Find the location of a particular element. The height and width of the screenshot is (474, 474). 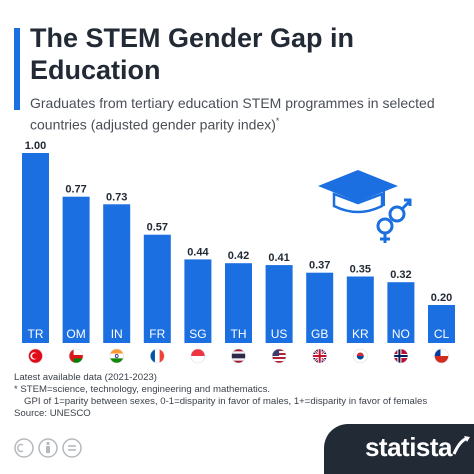

value-label-tr: 1.00 is located at coordinates (35, 146).